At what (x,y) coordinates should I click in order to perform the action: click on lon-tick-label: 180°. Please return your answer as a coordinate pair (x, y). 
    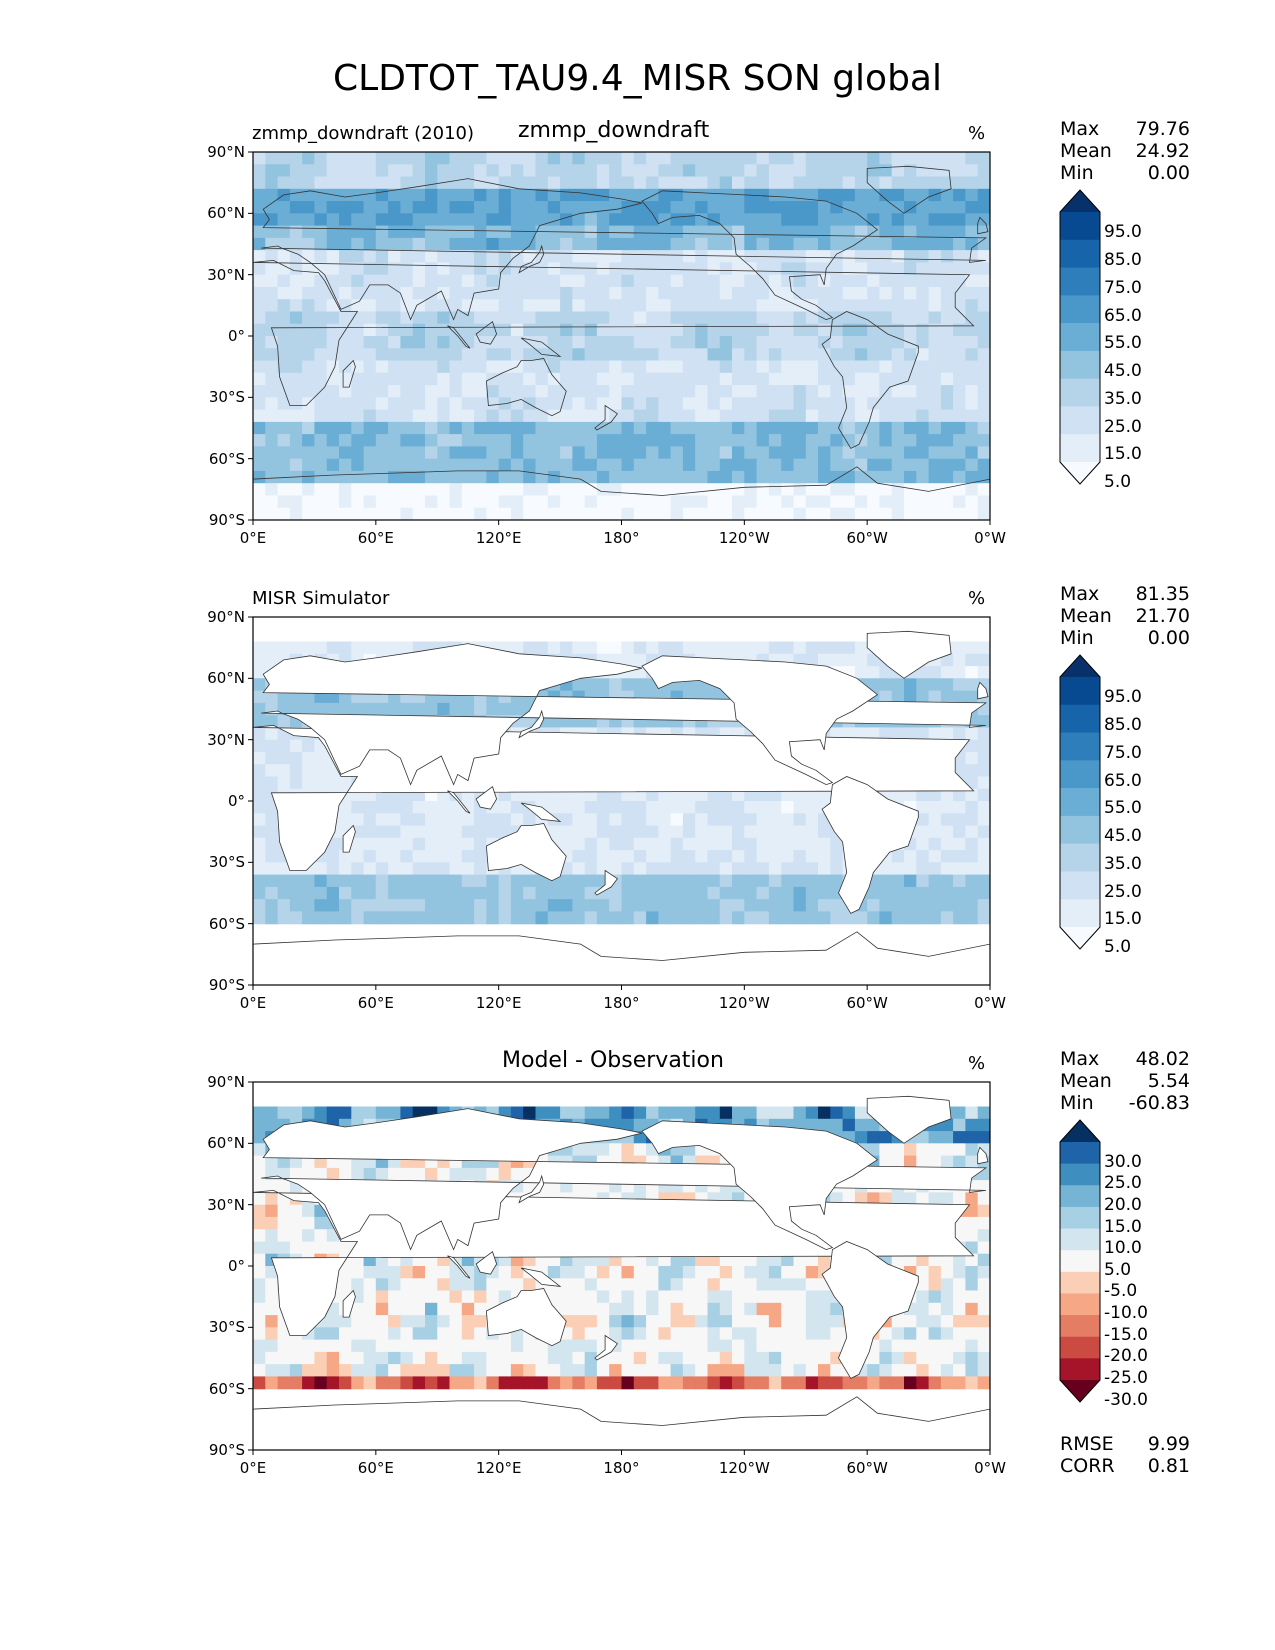
    Looking at the image, I should click on (621, 1468).